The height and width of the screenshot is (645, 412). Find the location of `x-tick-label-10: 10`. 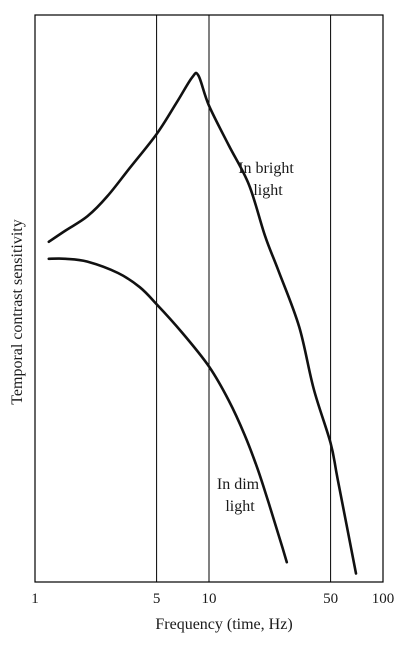

x-tick-label-10: 10 is located at coordinates (209, 599).